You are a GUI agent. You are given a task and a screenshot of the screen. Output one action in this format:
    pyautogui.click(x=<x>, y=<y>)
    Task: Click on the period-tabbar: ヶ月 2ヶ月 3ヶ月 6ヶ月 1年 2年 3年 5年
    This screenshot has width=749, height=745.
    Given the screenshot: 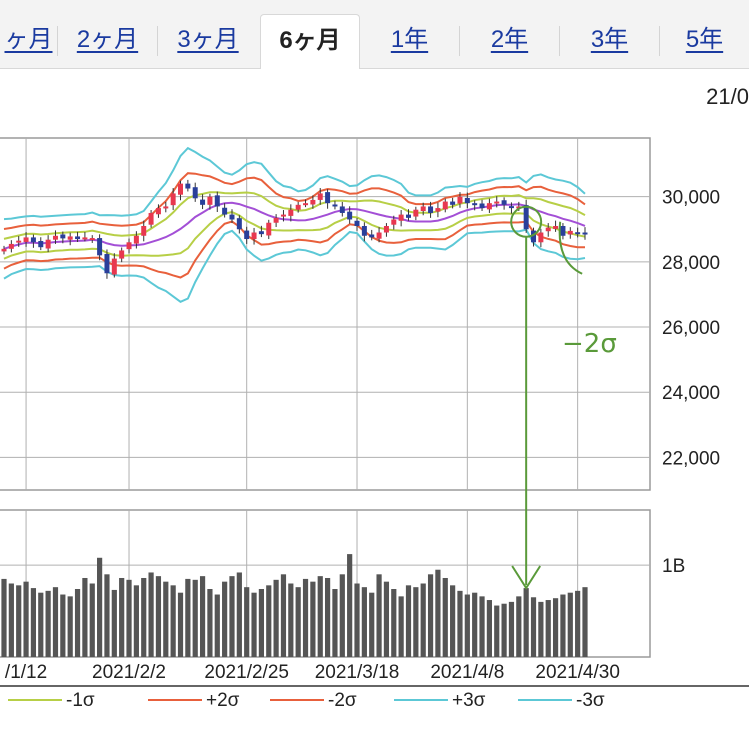 What is the action you would take?
    pyautogui.click(x=374, y=34)
    